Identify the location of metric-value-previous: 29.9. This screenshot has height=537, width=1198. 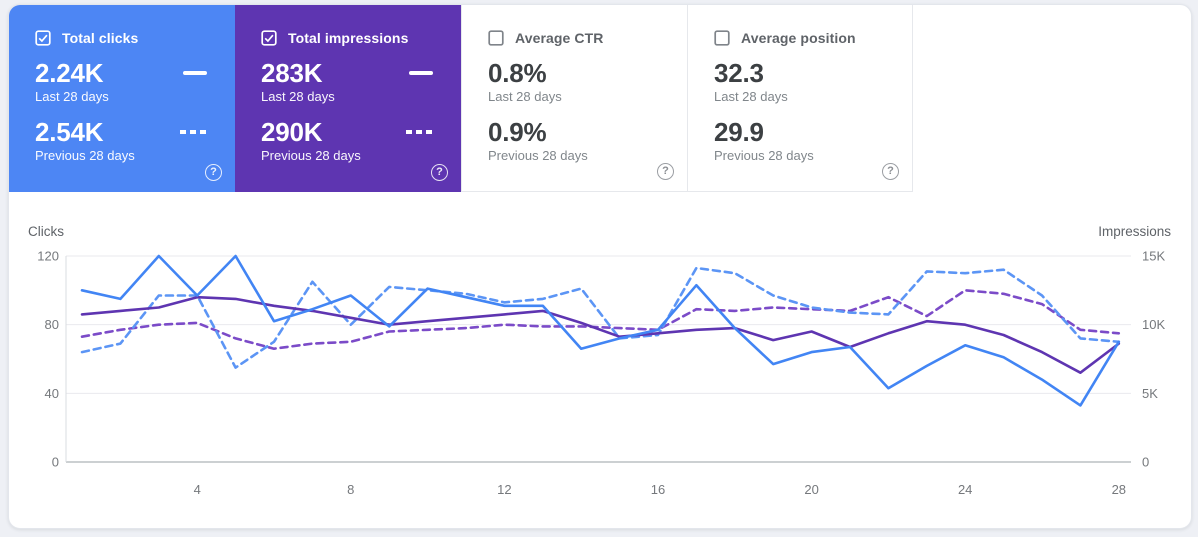
(739, 132).